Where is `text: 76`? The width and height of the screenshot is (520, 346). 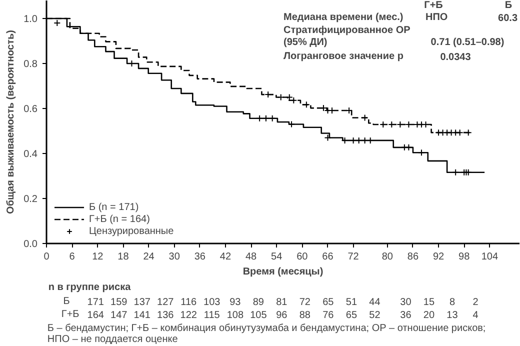
text: 76 is located at coordinates (328, 315).